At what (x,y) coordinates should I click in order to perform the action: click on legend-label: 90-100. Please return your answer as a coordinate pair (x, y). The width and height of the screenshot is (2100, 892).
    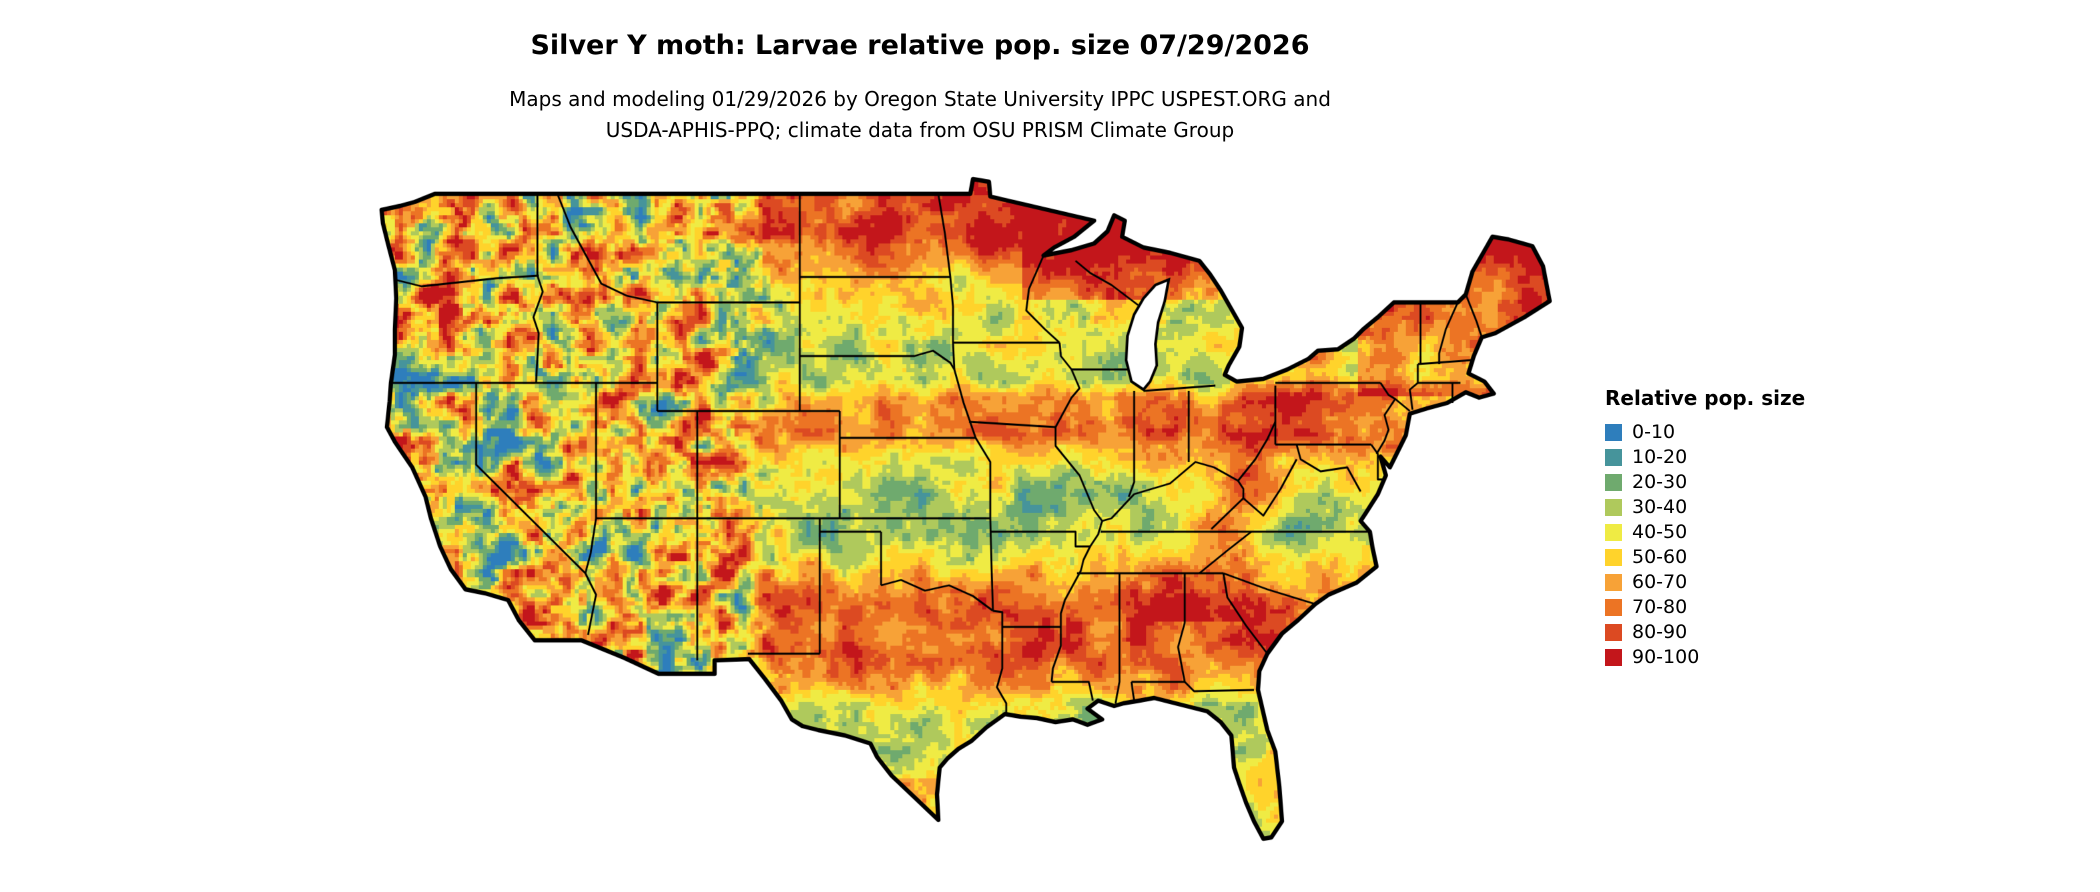
    Looking at the image, I should click on (1666, 657).